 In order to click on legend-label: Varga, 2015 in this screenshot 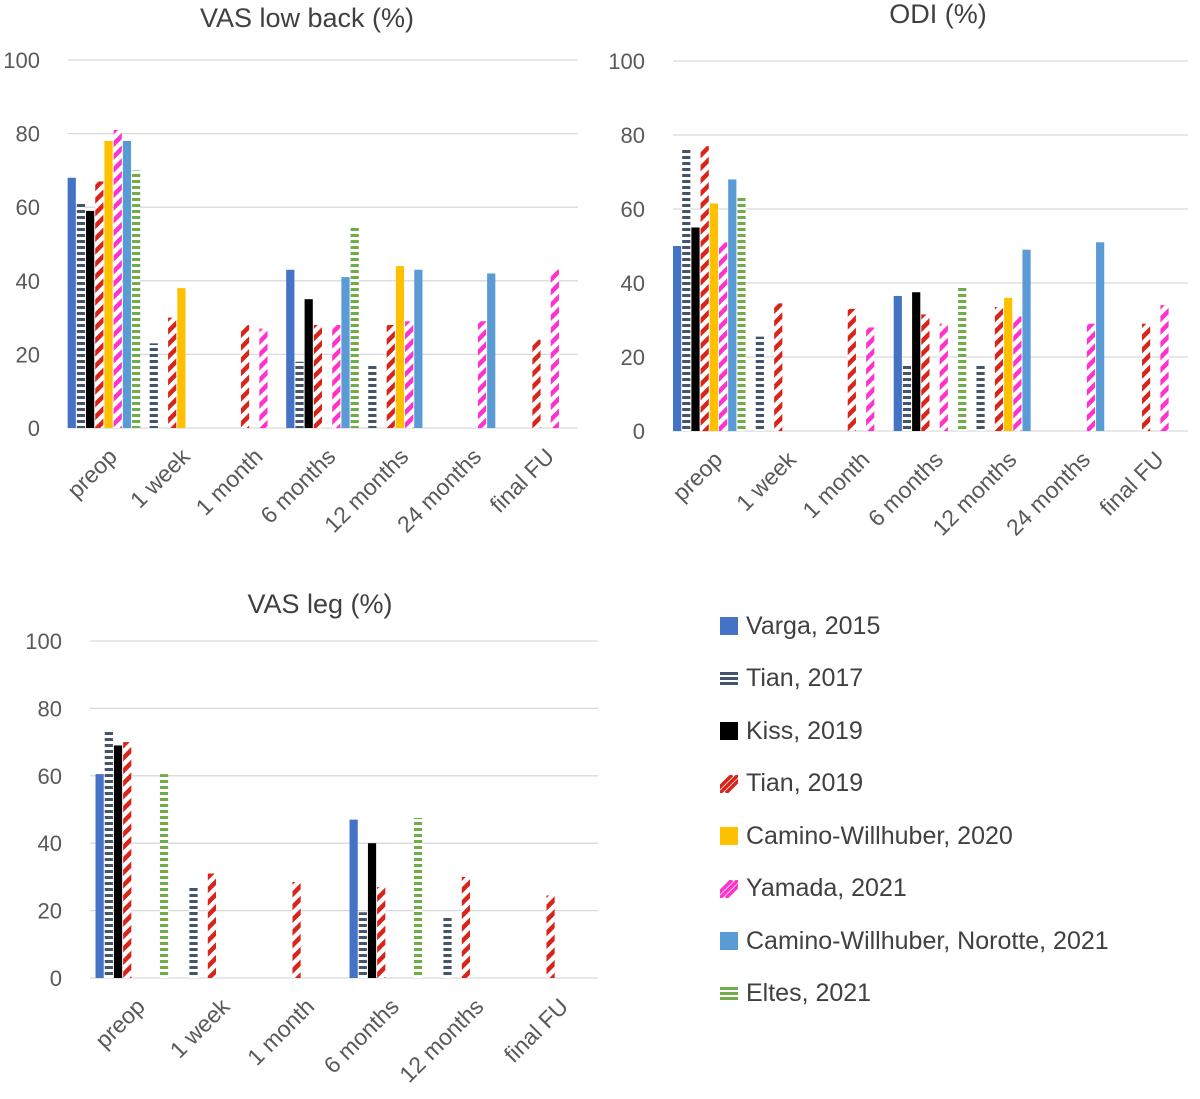, I will do `click(813, 625)`.